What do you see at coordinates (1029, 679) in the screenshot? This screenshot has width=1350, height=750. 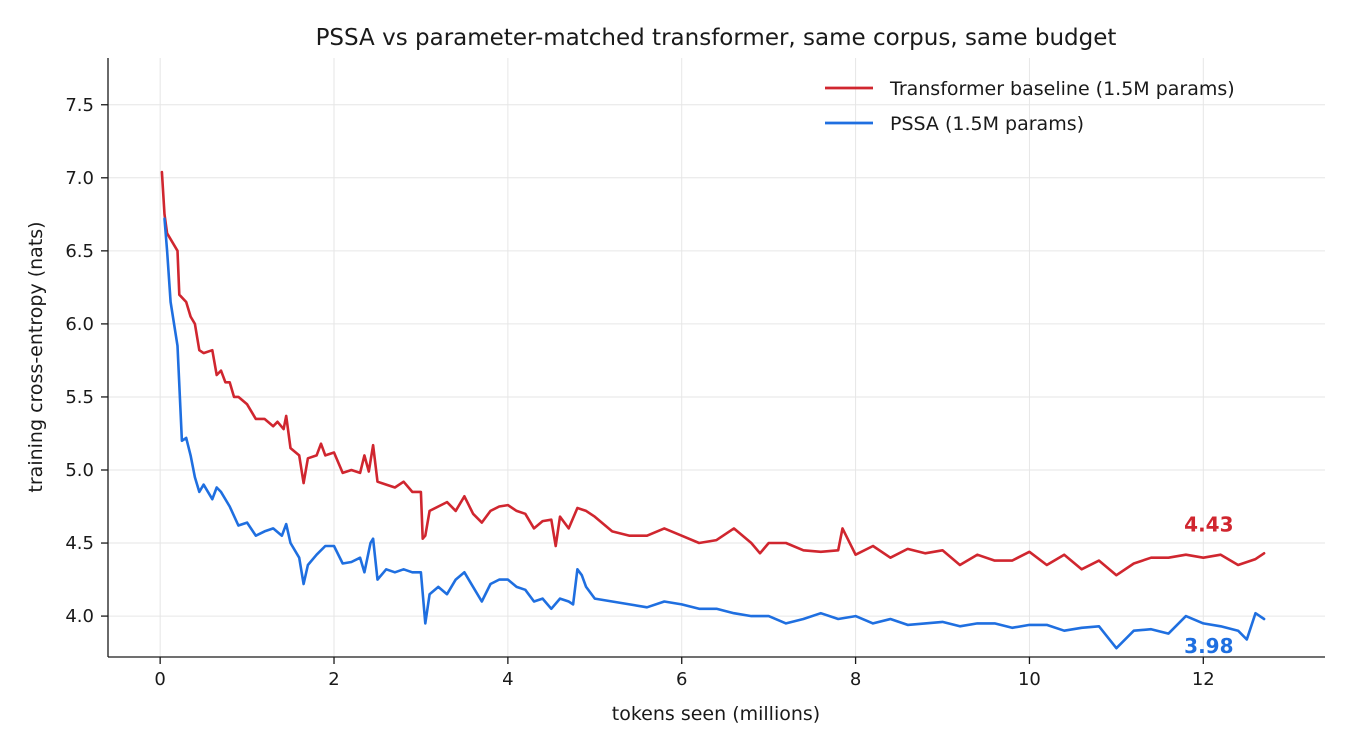 I see `x-tick-label: 10` at bounding box center [1029, 679].